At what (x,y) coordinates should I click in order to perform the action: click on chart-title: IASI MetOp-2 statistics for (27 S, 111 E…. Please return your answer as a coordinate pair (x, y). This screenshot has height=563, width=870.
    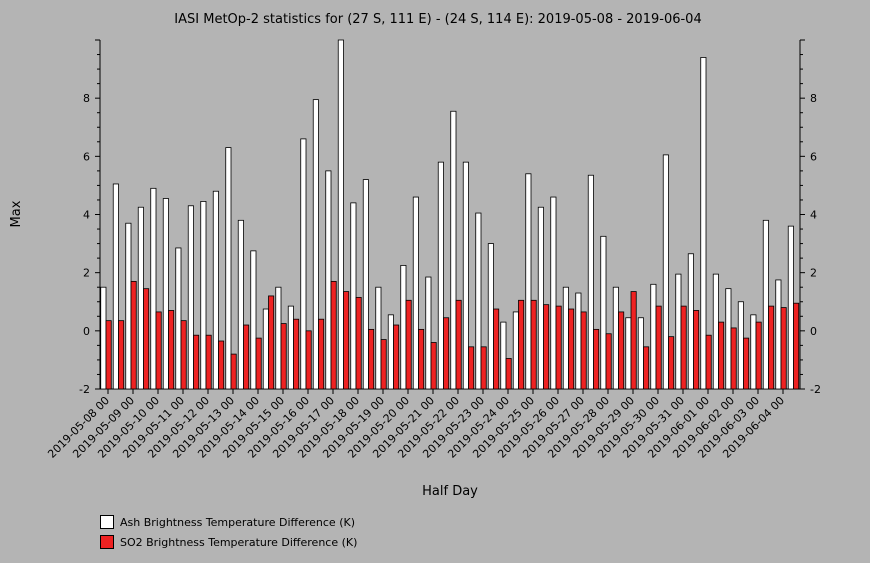
    Looking at the image, I should click on (437, 19).